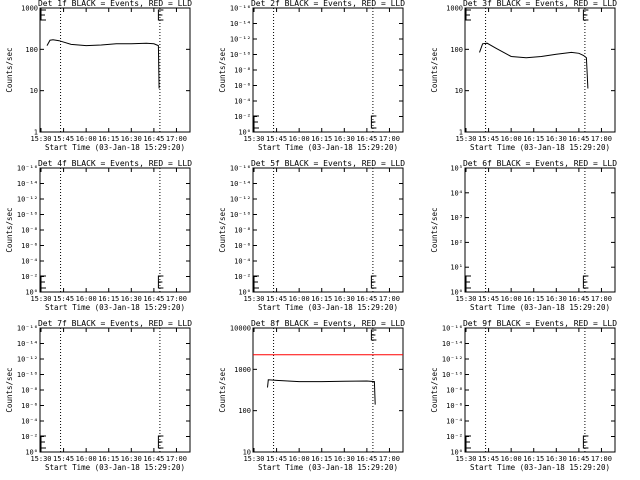 The height and width of the screenshot is (480, 640). I want to click on y-tick-label: 10⁻¹⁶, so click(27, 329).